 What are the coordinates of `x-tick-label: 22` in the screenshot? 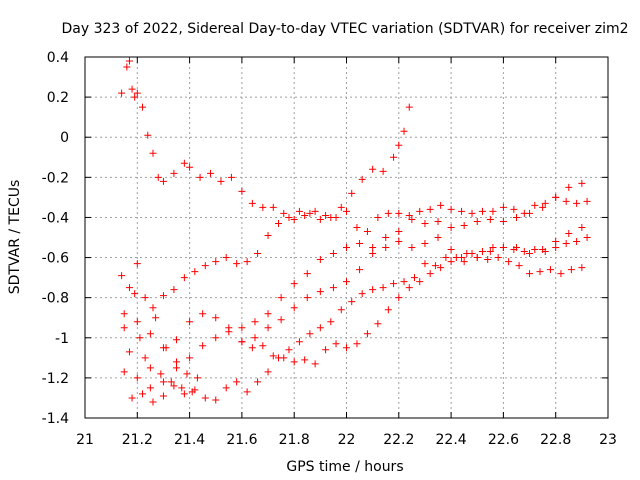 It's located at (347, 440).